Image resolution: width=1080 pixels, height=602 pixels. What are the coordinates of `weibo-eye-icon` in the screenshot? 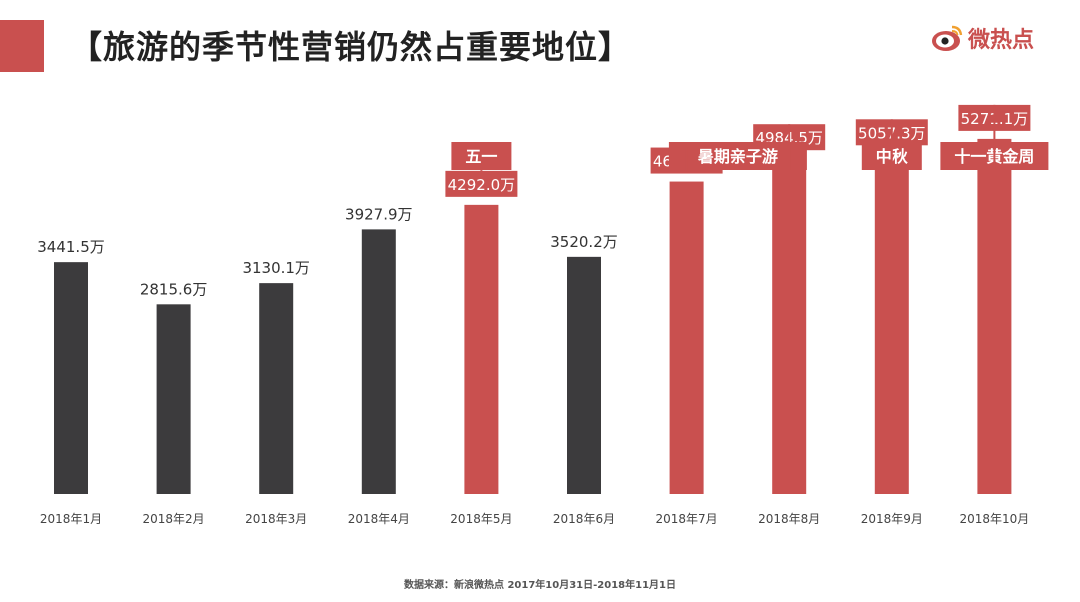 It's located at (947, 38).